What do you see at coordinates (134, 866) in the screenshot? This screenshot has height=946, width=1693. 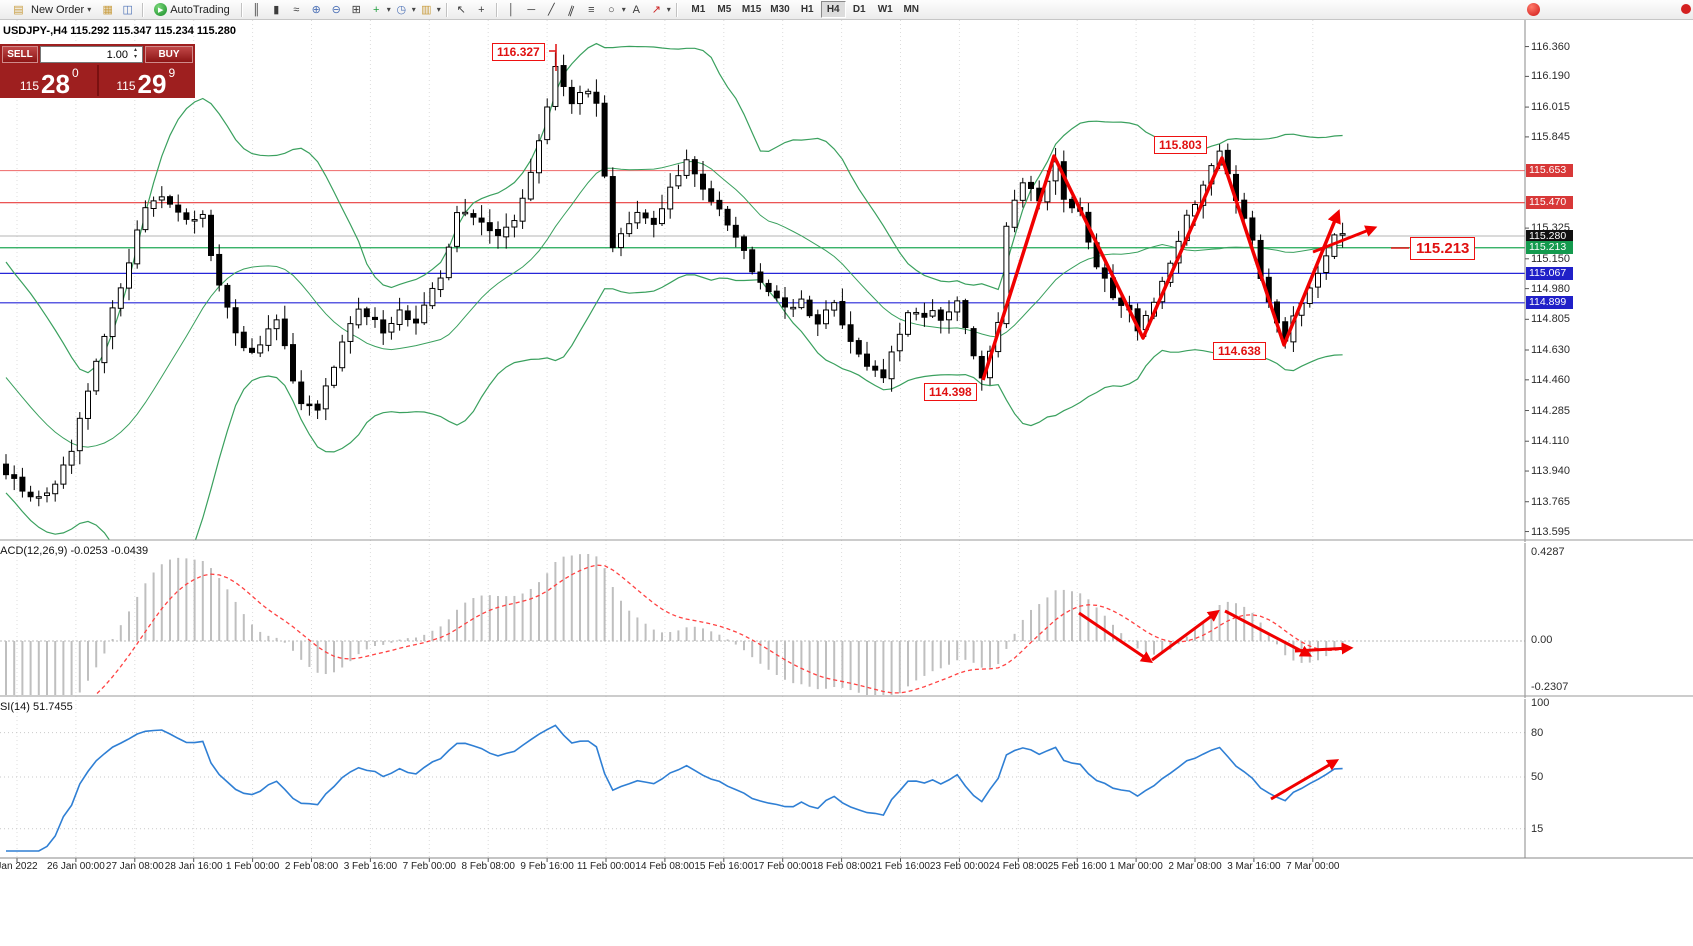 I see `time-label: 27 Jan 08:00` at bounding box center [134, 866].